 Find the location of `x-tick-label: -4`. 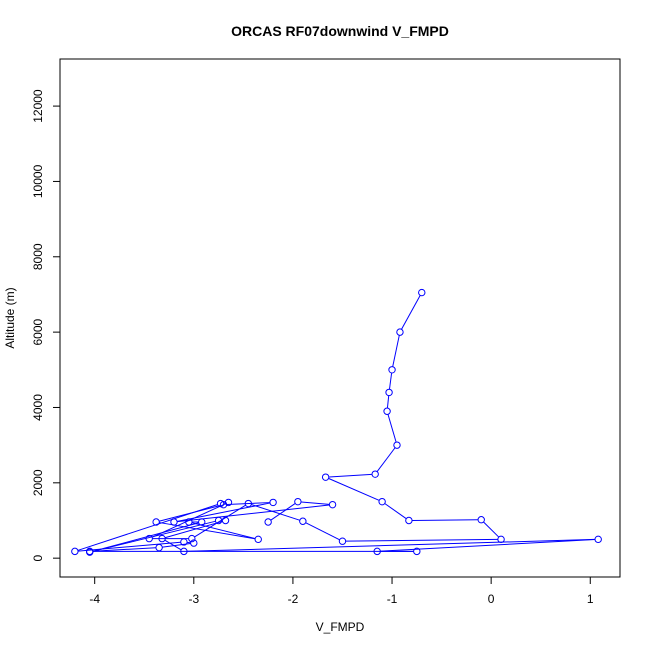

x-tick-label: -4 is located at coordinates (94, 599).